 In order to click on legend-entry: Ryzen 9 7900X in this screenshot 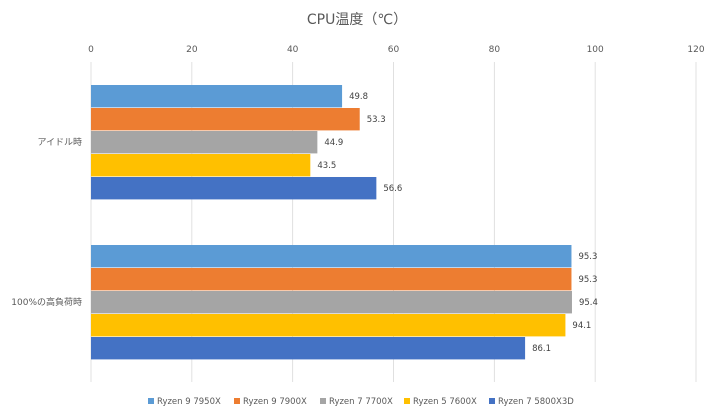, I will do `click(275, 402)`.